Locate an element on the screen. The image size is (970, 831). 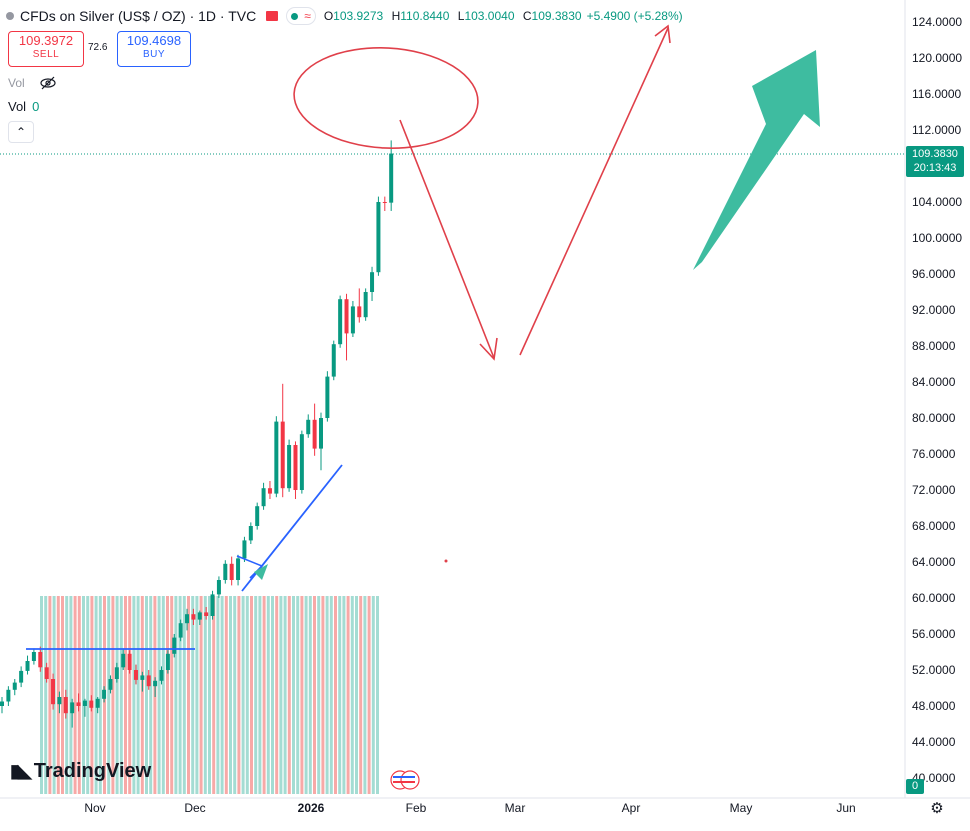
price-tick-label: 96.0000 is located at coordinates (934, 274).